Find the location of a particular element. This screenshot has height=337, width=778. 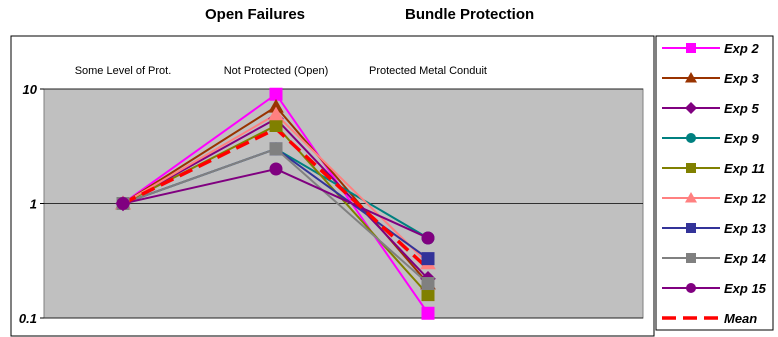

x-category-label: Some Level of Prot. is located at coordinates (123, 71).